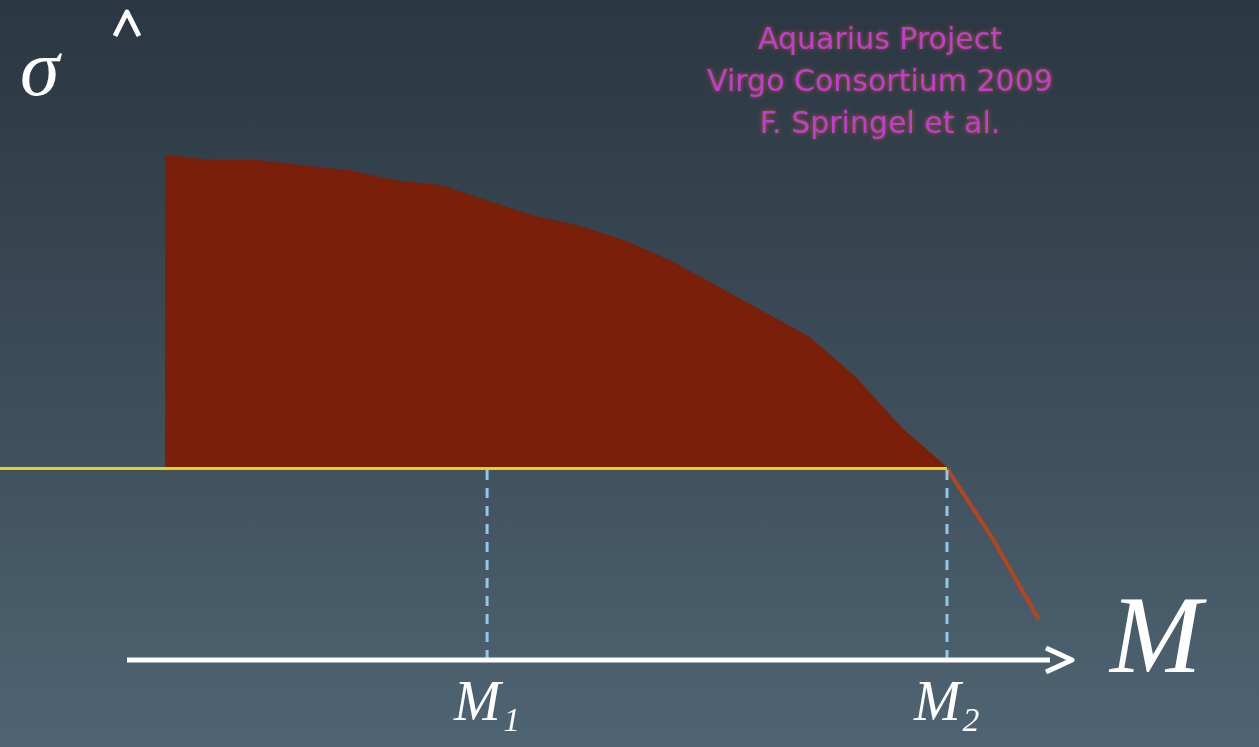 Image resolution: width=1259 pixels, height=747 pixels. I want to click on y-axis-title: σ, so click(40, 68).